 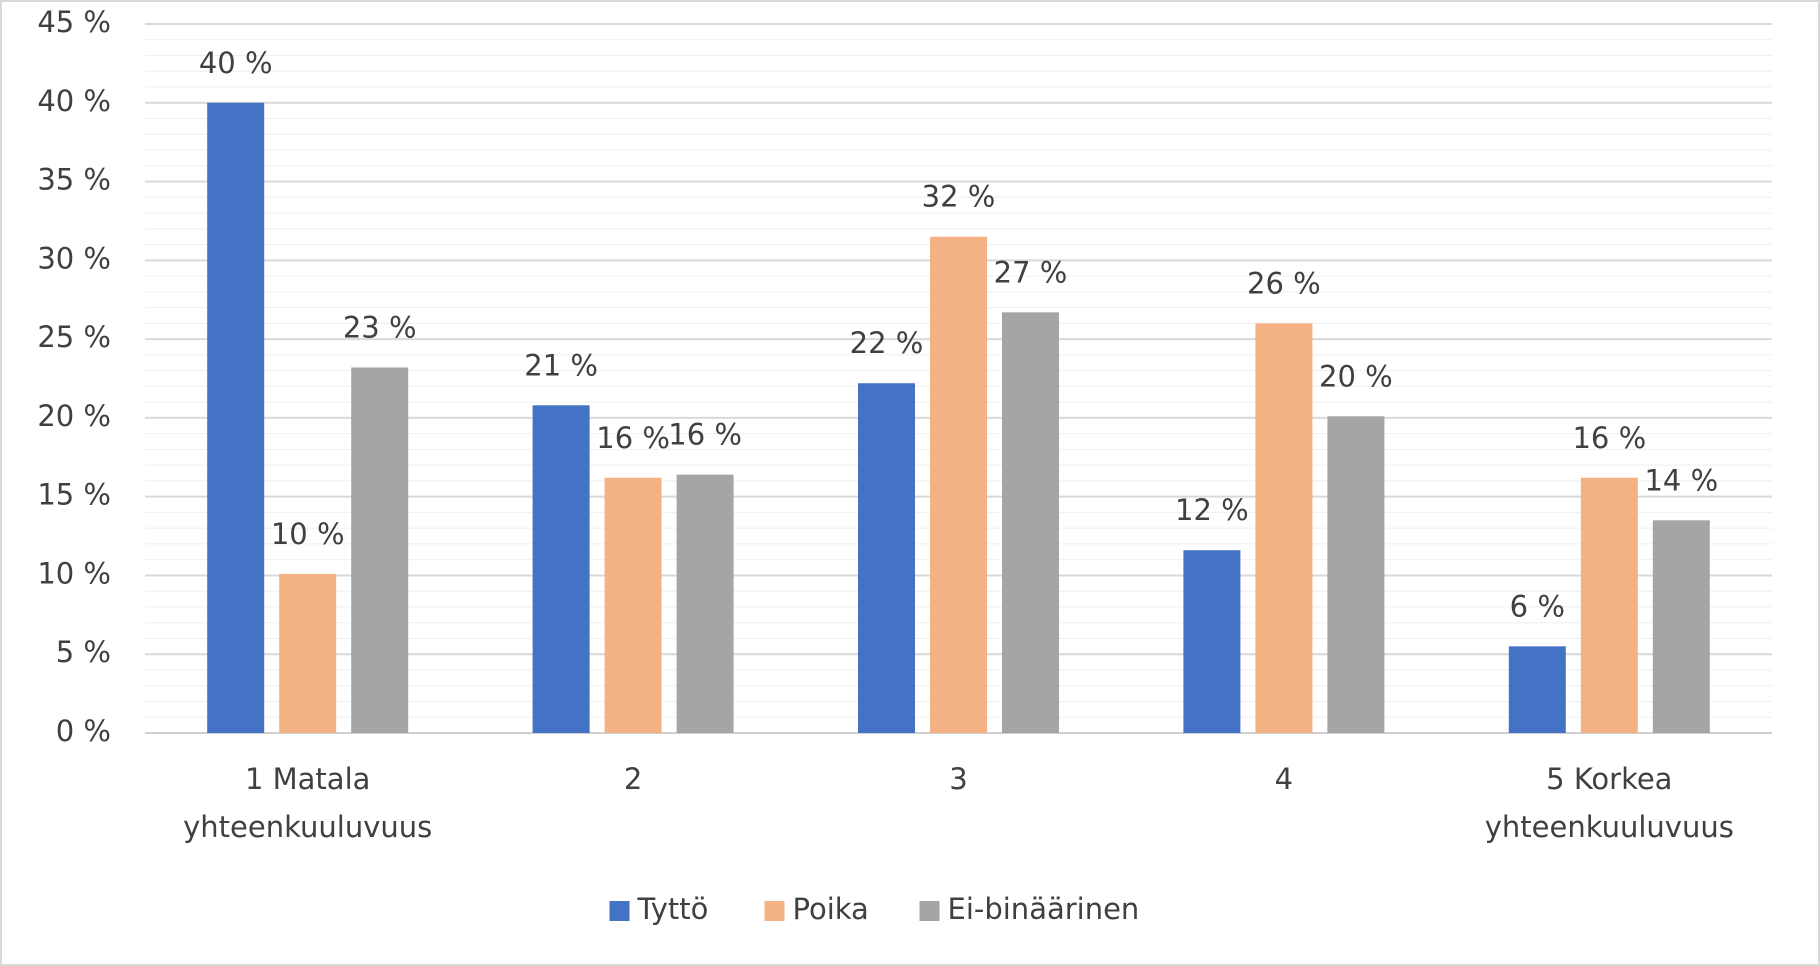 I want to click on x-tick-label: 1 Matala yhteenkuuluvuus, so click(x=307, y=803).